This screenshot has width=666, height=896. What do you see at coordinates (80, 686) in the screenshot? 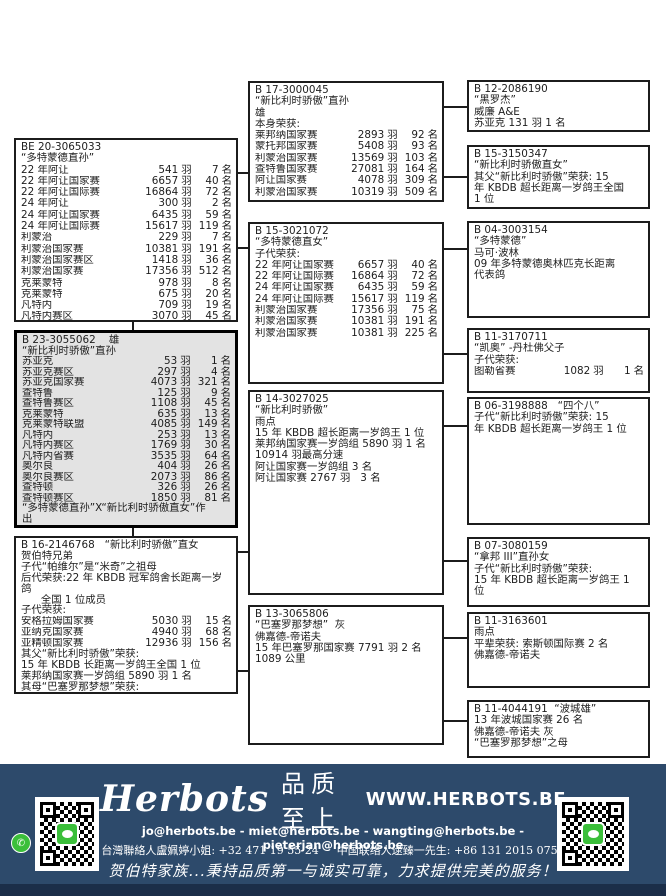
I see `pedigree-text-line: 其母“巴塞罗那梦想”荣获:` at bounding box center [80, 686].